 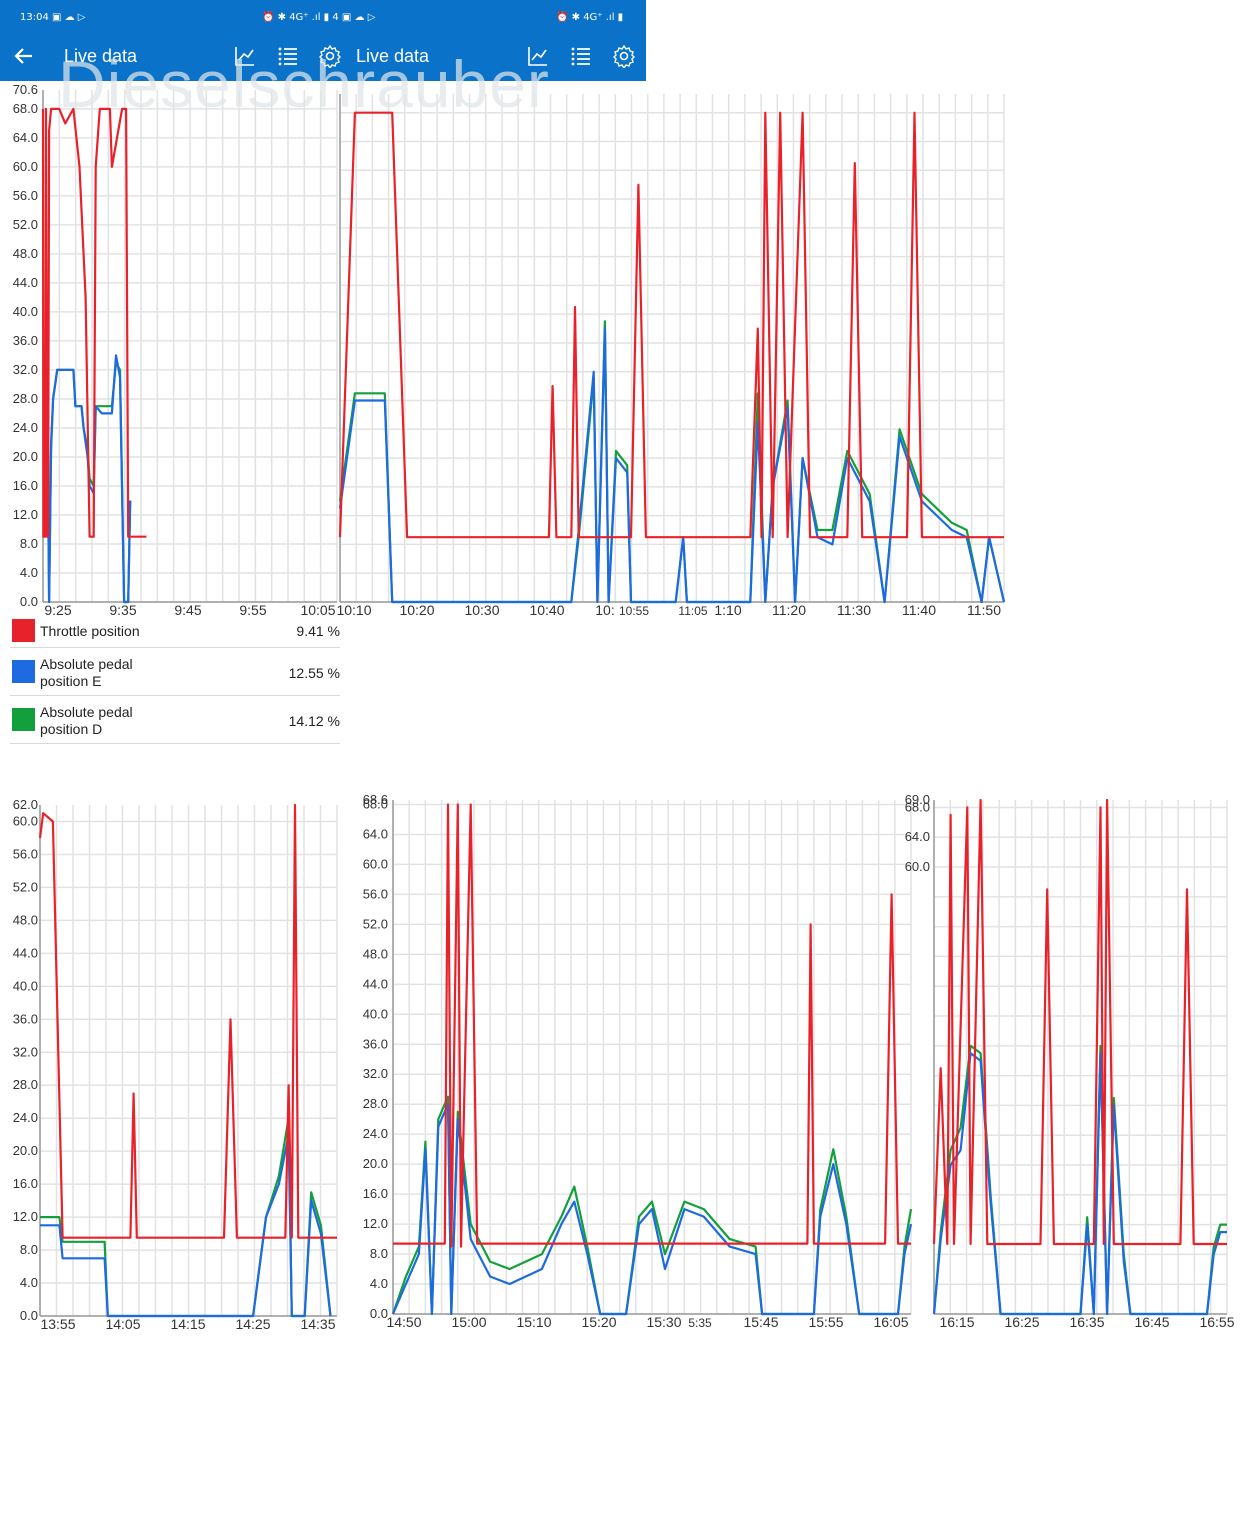 I want to click on x-tick-label: 13:55, so click(x=57, y=1324).